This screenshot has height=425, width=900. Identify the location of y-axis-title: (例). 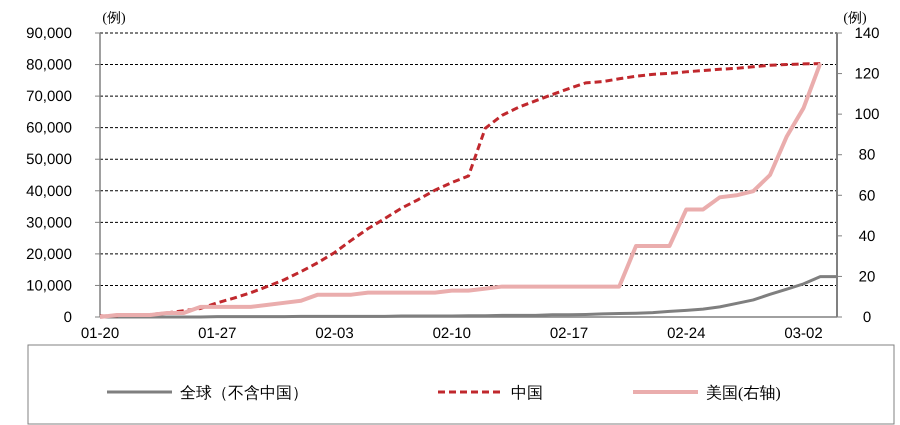
(114, 18).